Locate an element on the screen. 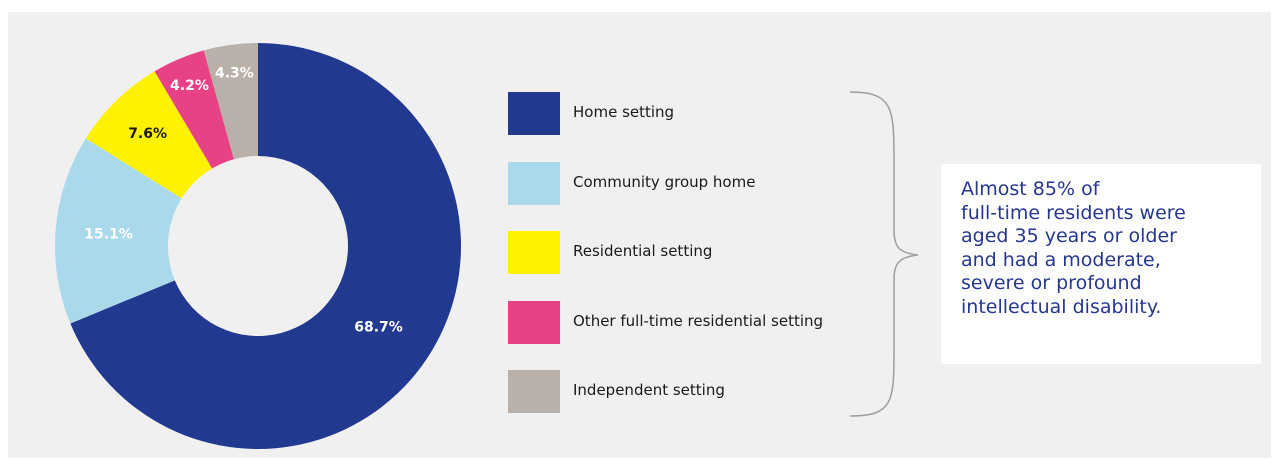 Image resolution: width=1279 pixels, height=470 pixels. legend-label-independent-setting: Independent setting is located at coordinates (649, 390).